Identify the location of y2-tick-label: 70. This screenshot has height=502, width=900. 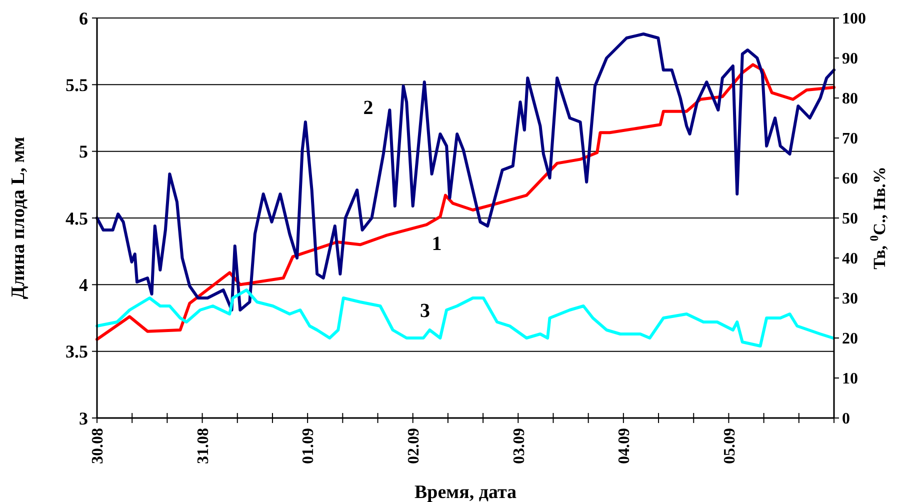
(850, 139).